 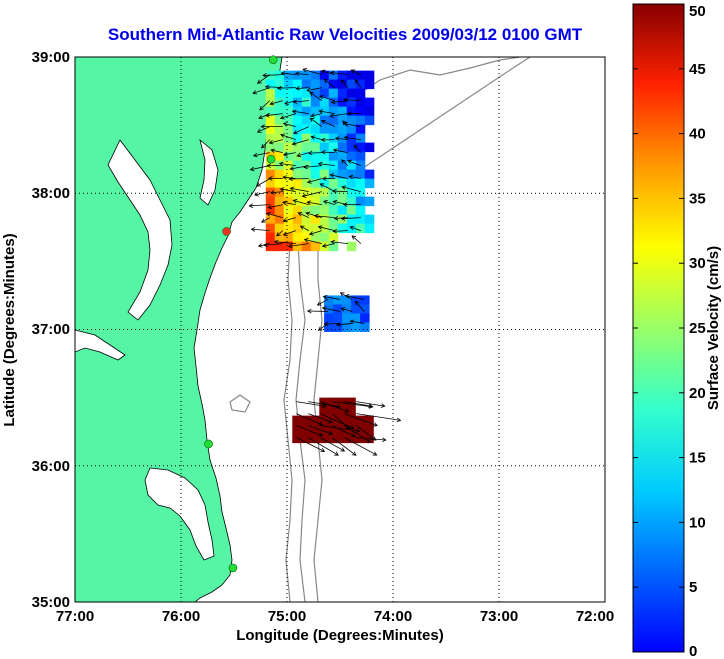 I want to click on colorbar-tick-label: 15, so click(x=697, y=458).